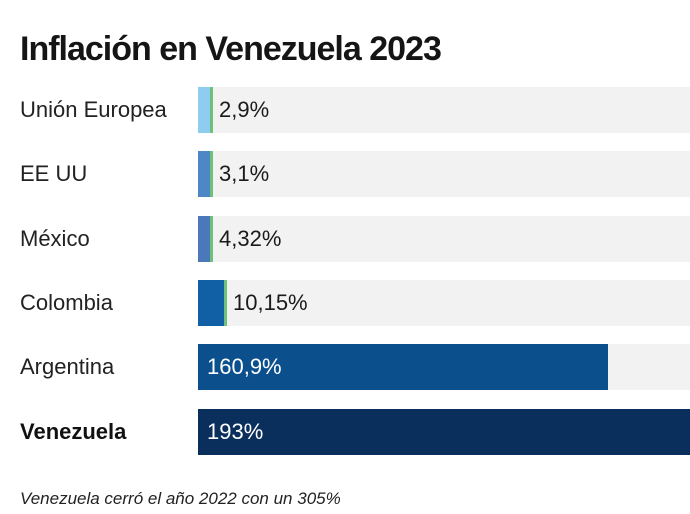 The width and height of the screenshot is (690, 514). Describe the element at coordinates (244, 109) in the screenshot. I see `value-label: 2,9%` at that location.